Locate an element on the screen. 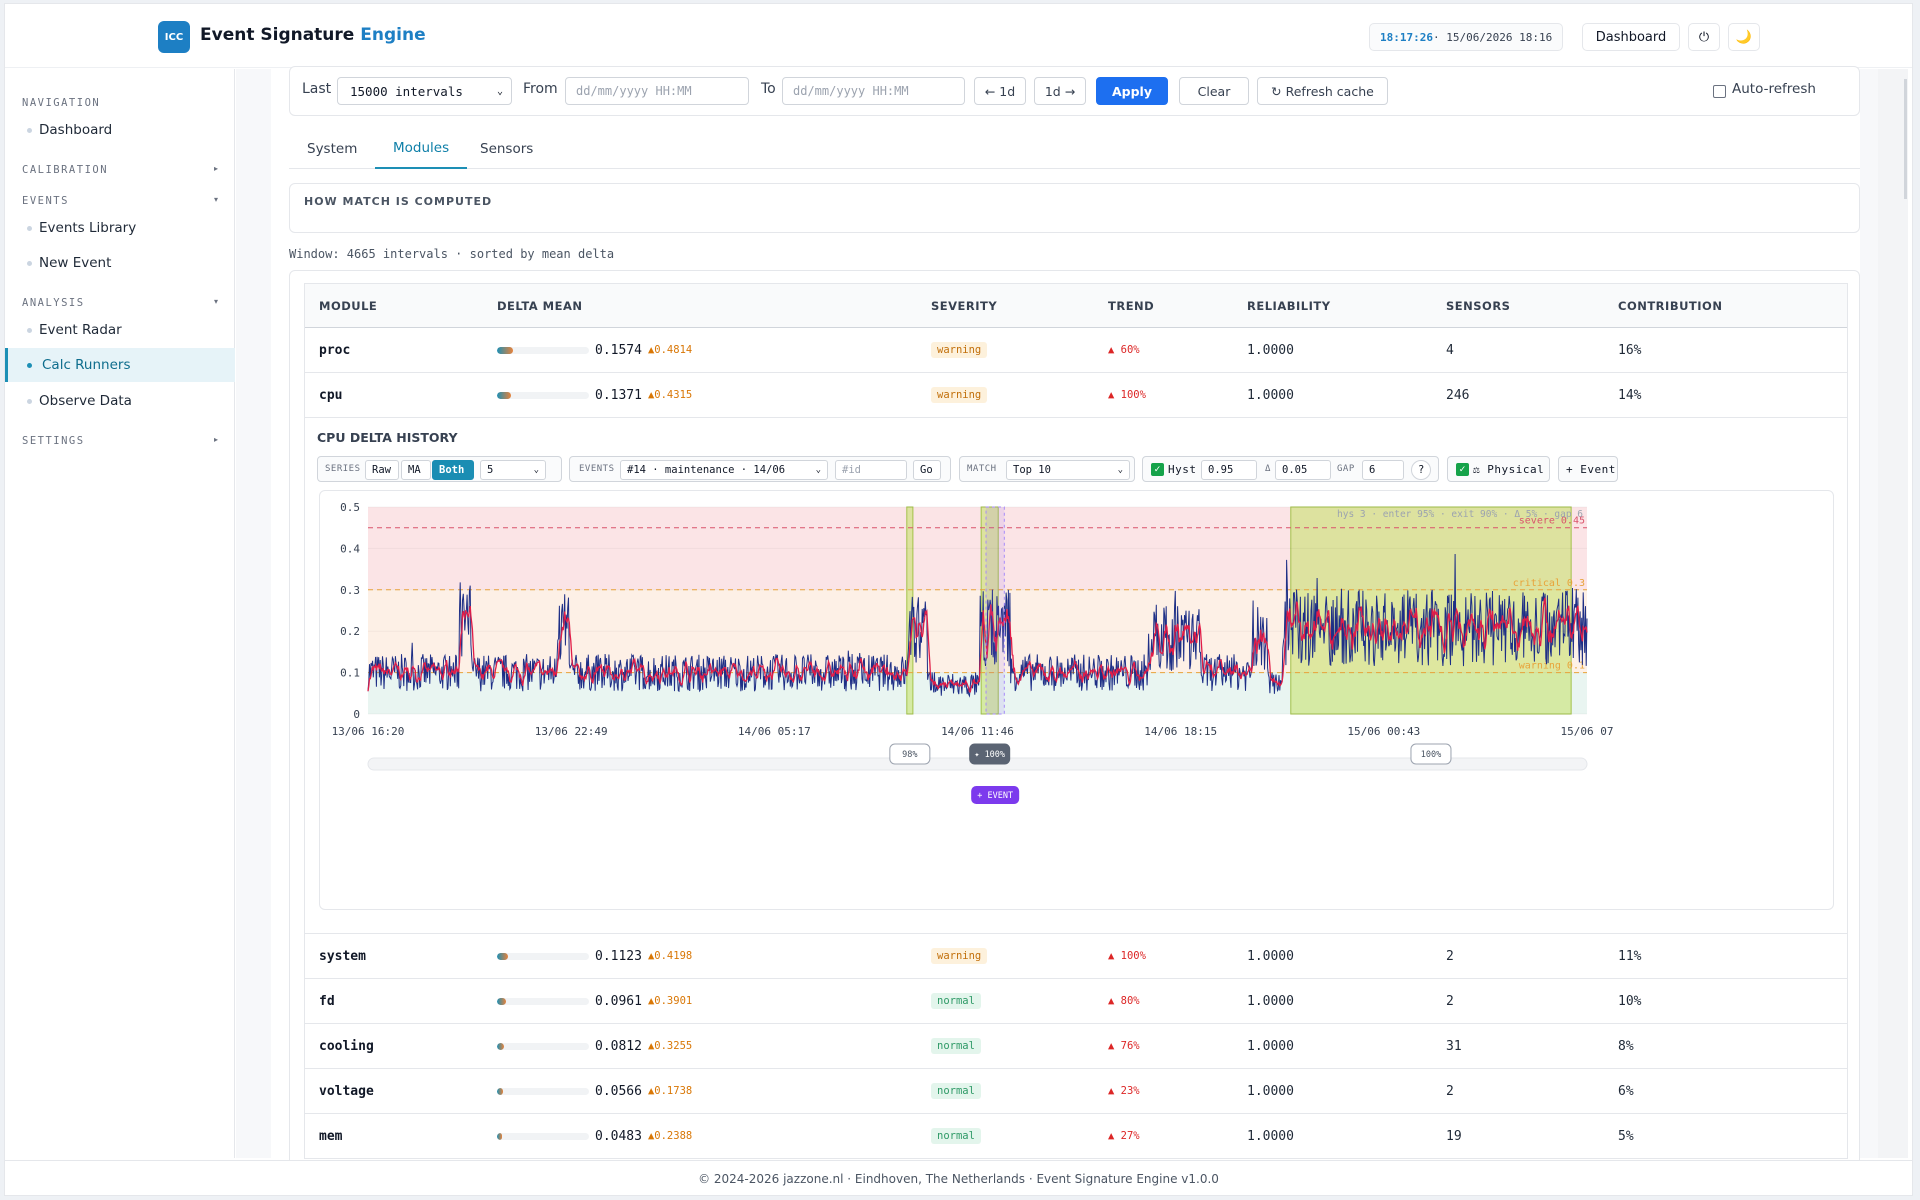 The height and width of the screenshot is (1200, 1920). chevron-down-icon: ⌄ is located at coordinates (499, 91).